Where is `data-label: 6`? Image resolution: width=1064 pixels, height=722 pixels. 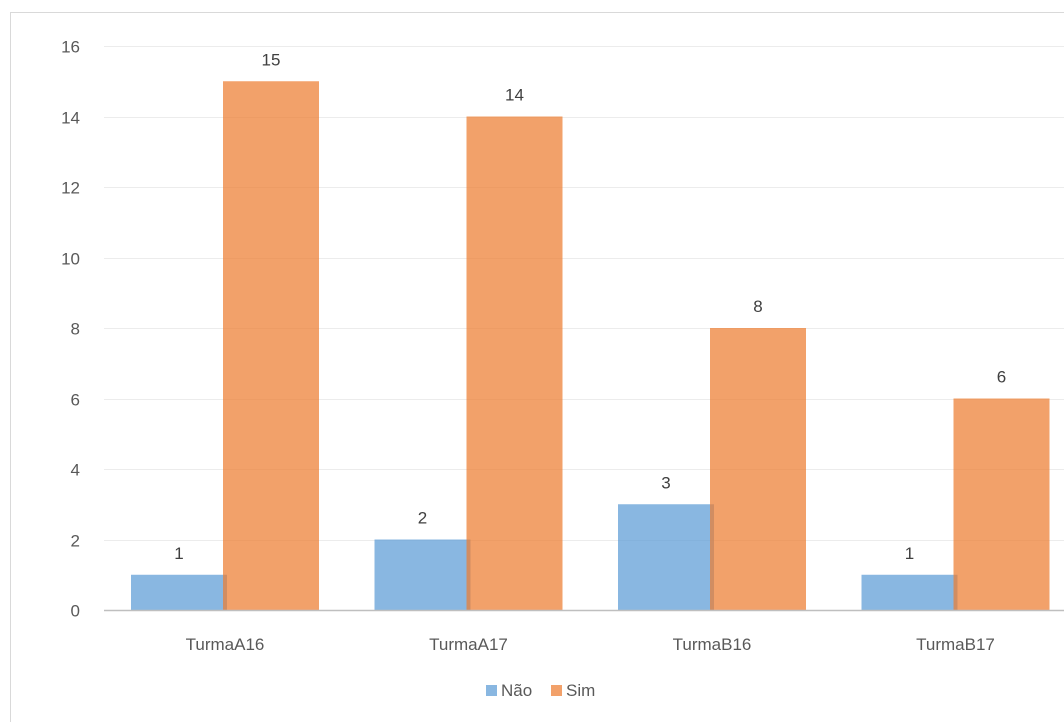 data-label: 6 is located at coordinates (1001, 377).